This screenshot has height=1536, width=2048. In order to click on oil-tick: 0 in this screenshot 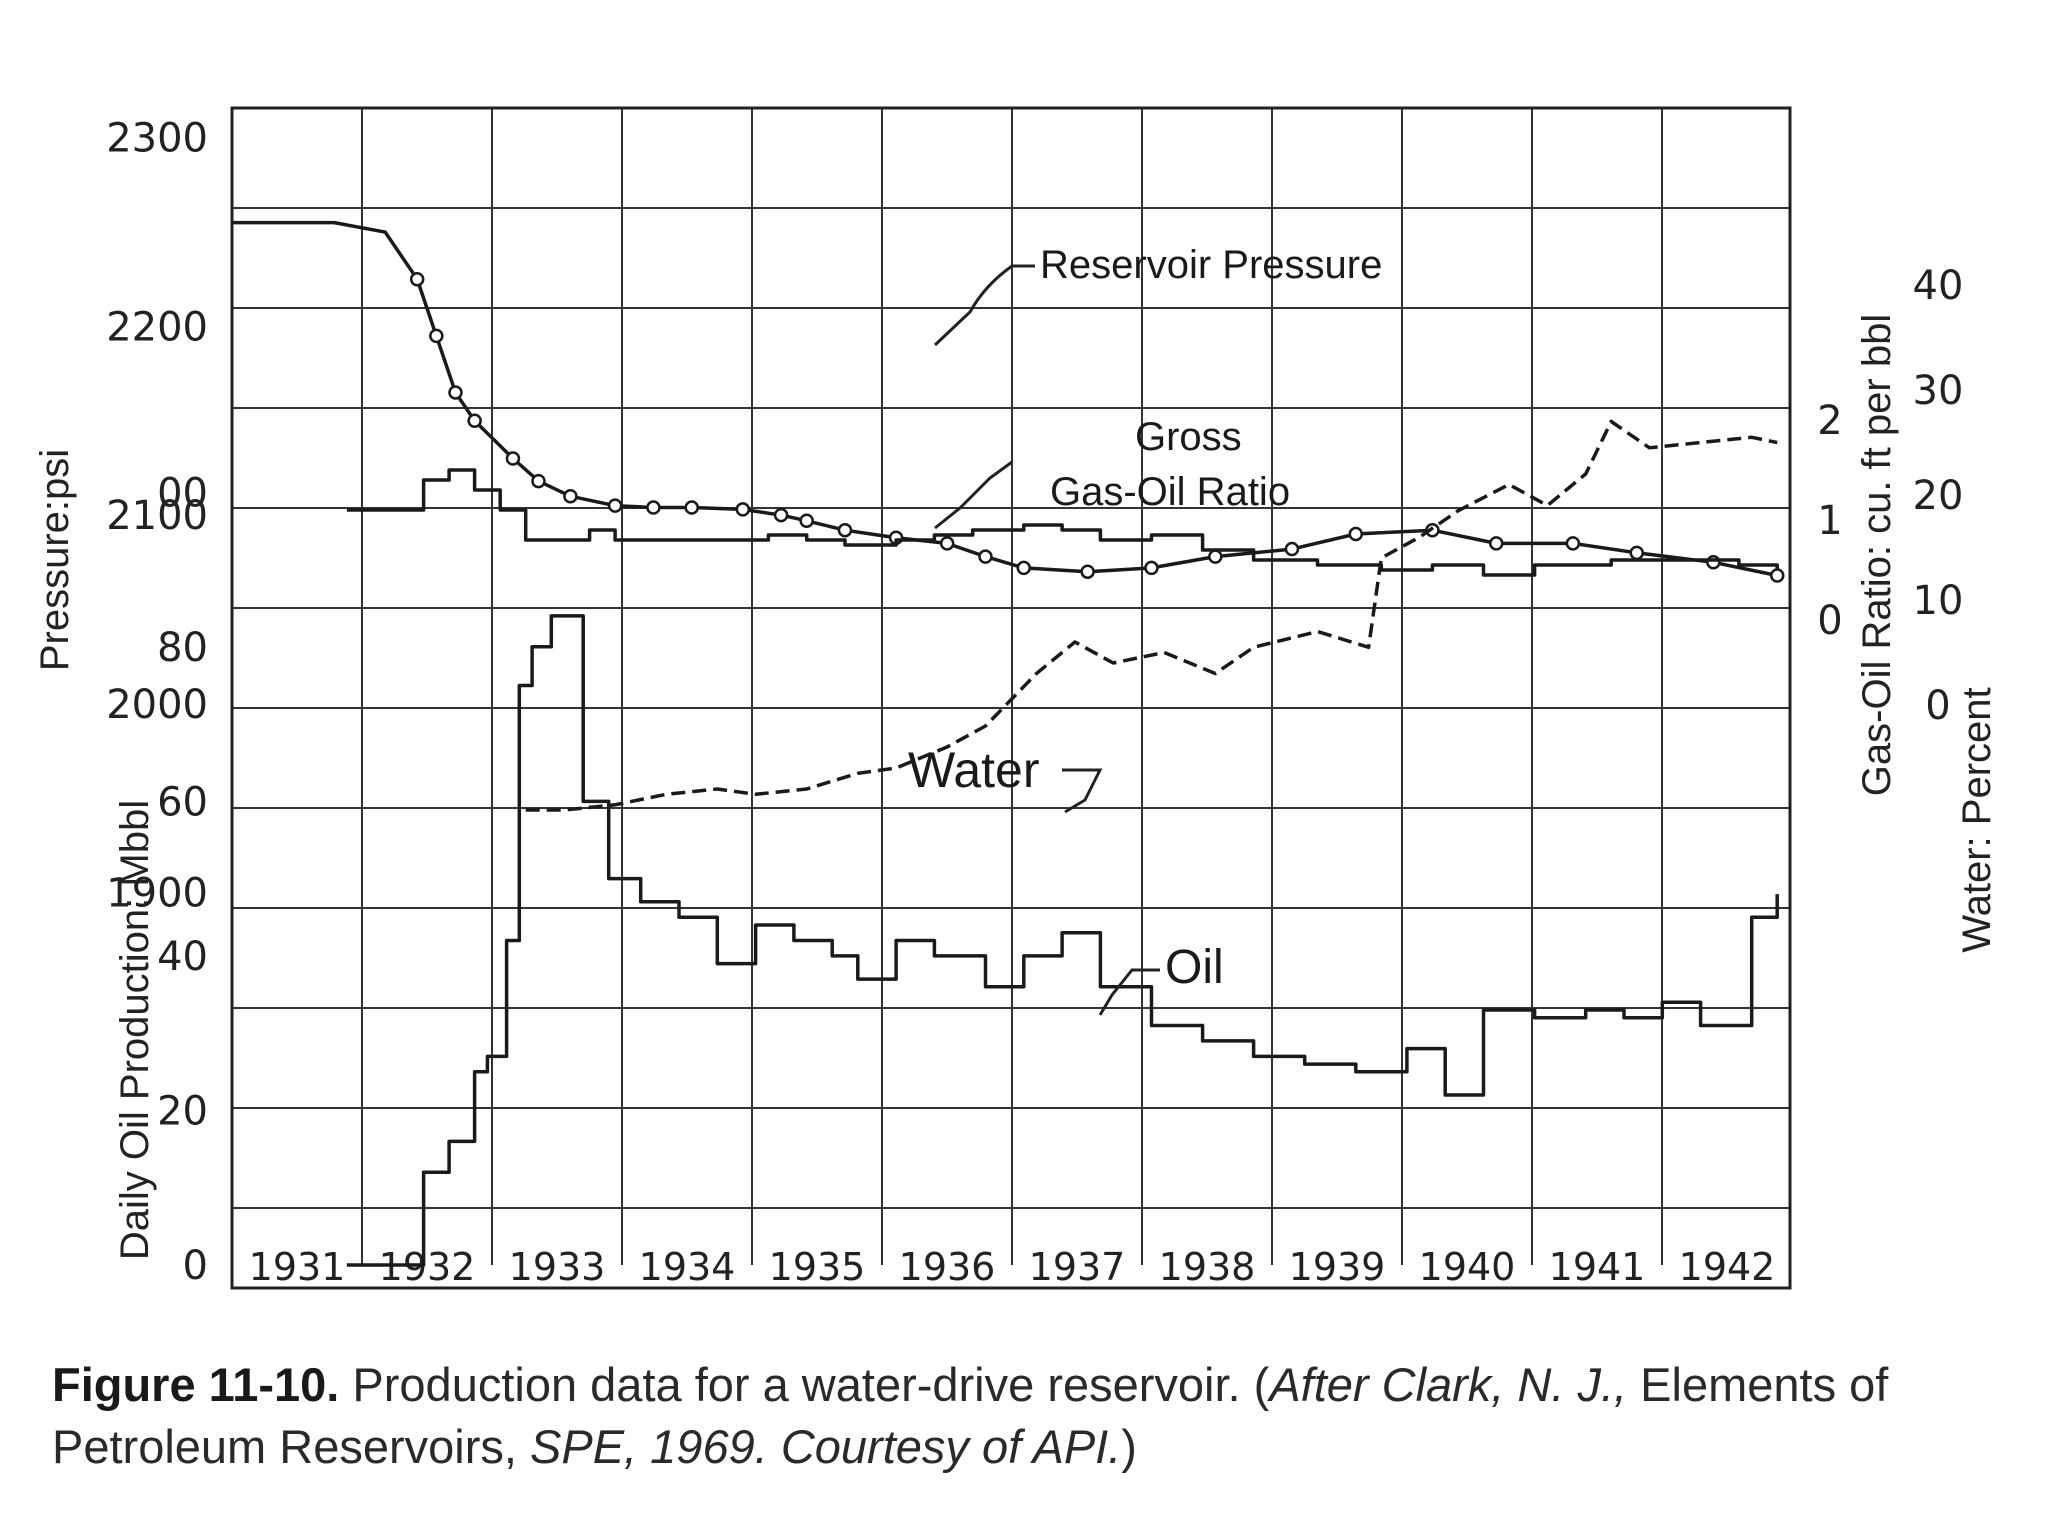, I will do `click(195, 1266)`.